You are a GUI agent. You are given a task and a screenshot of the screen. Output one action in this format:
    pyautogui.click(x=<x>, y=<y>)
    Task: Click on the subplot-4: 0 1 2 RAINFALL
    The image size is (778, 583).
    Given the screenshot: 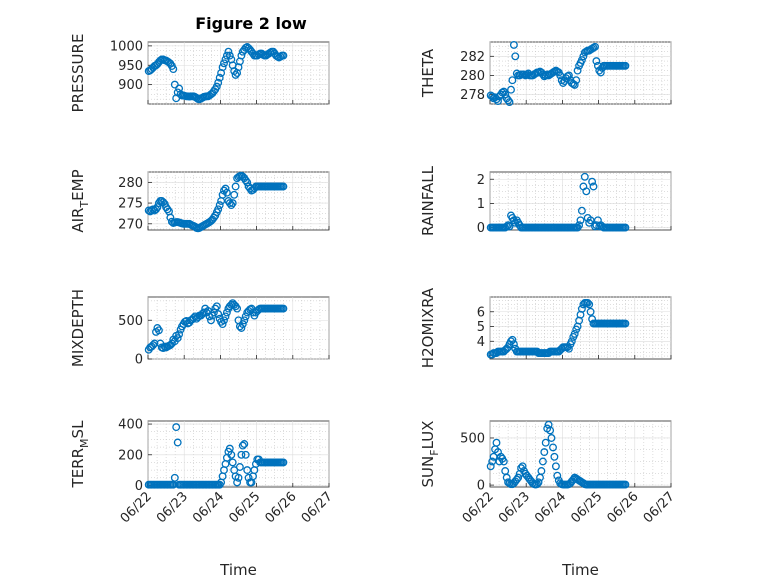 What is the action you would take?
    pyautogui.click(x=545, y=200)
    